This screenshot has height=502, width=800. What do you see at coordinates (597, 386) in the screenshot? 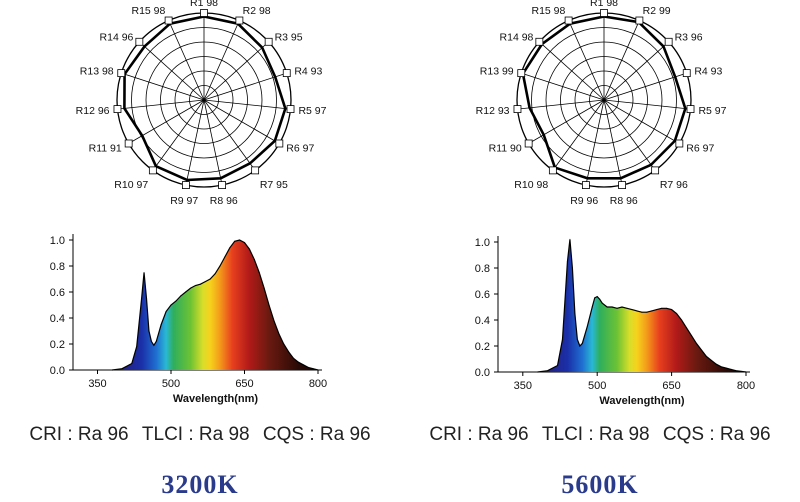
I see `x-tick-label: 500` at bounding box center [597, 386].